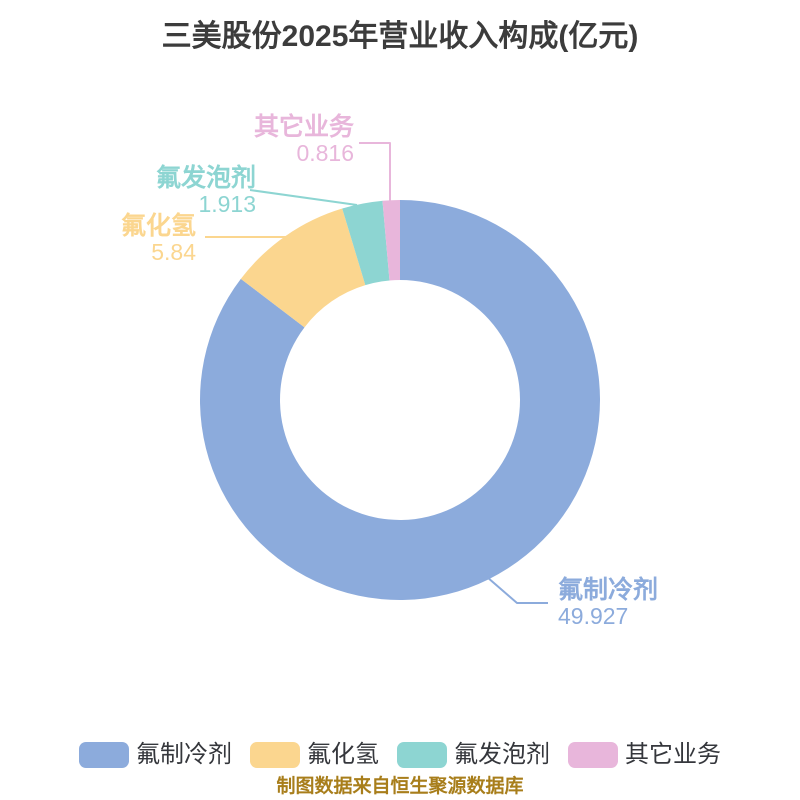 The height and width of the screenshot is (800, 800). I want to click on donut-slice-blowing-agent, so click(366, 243).